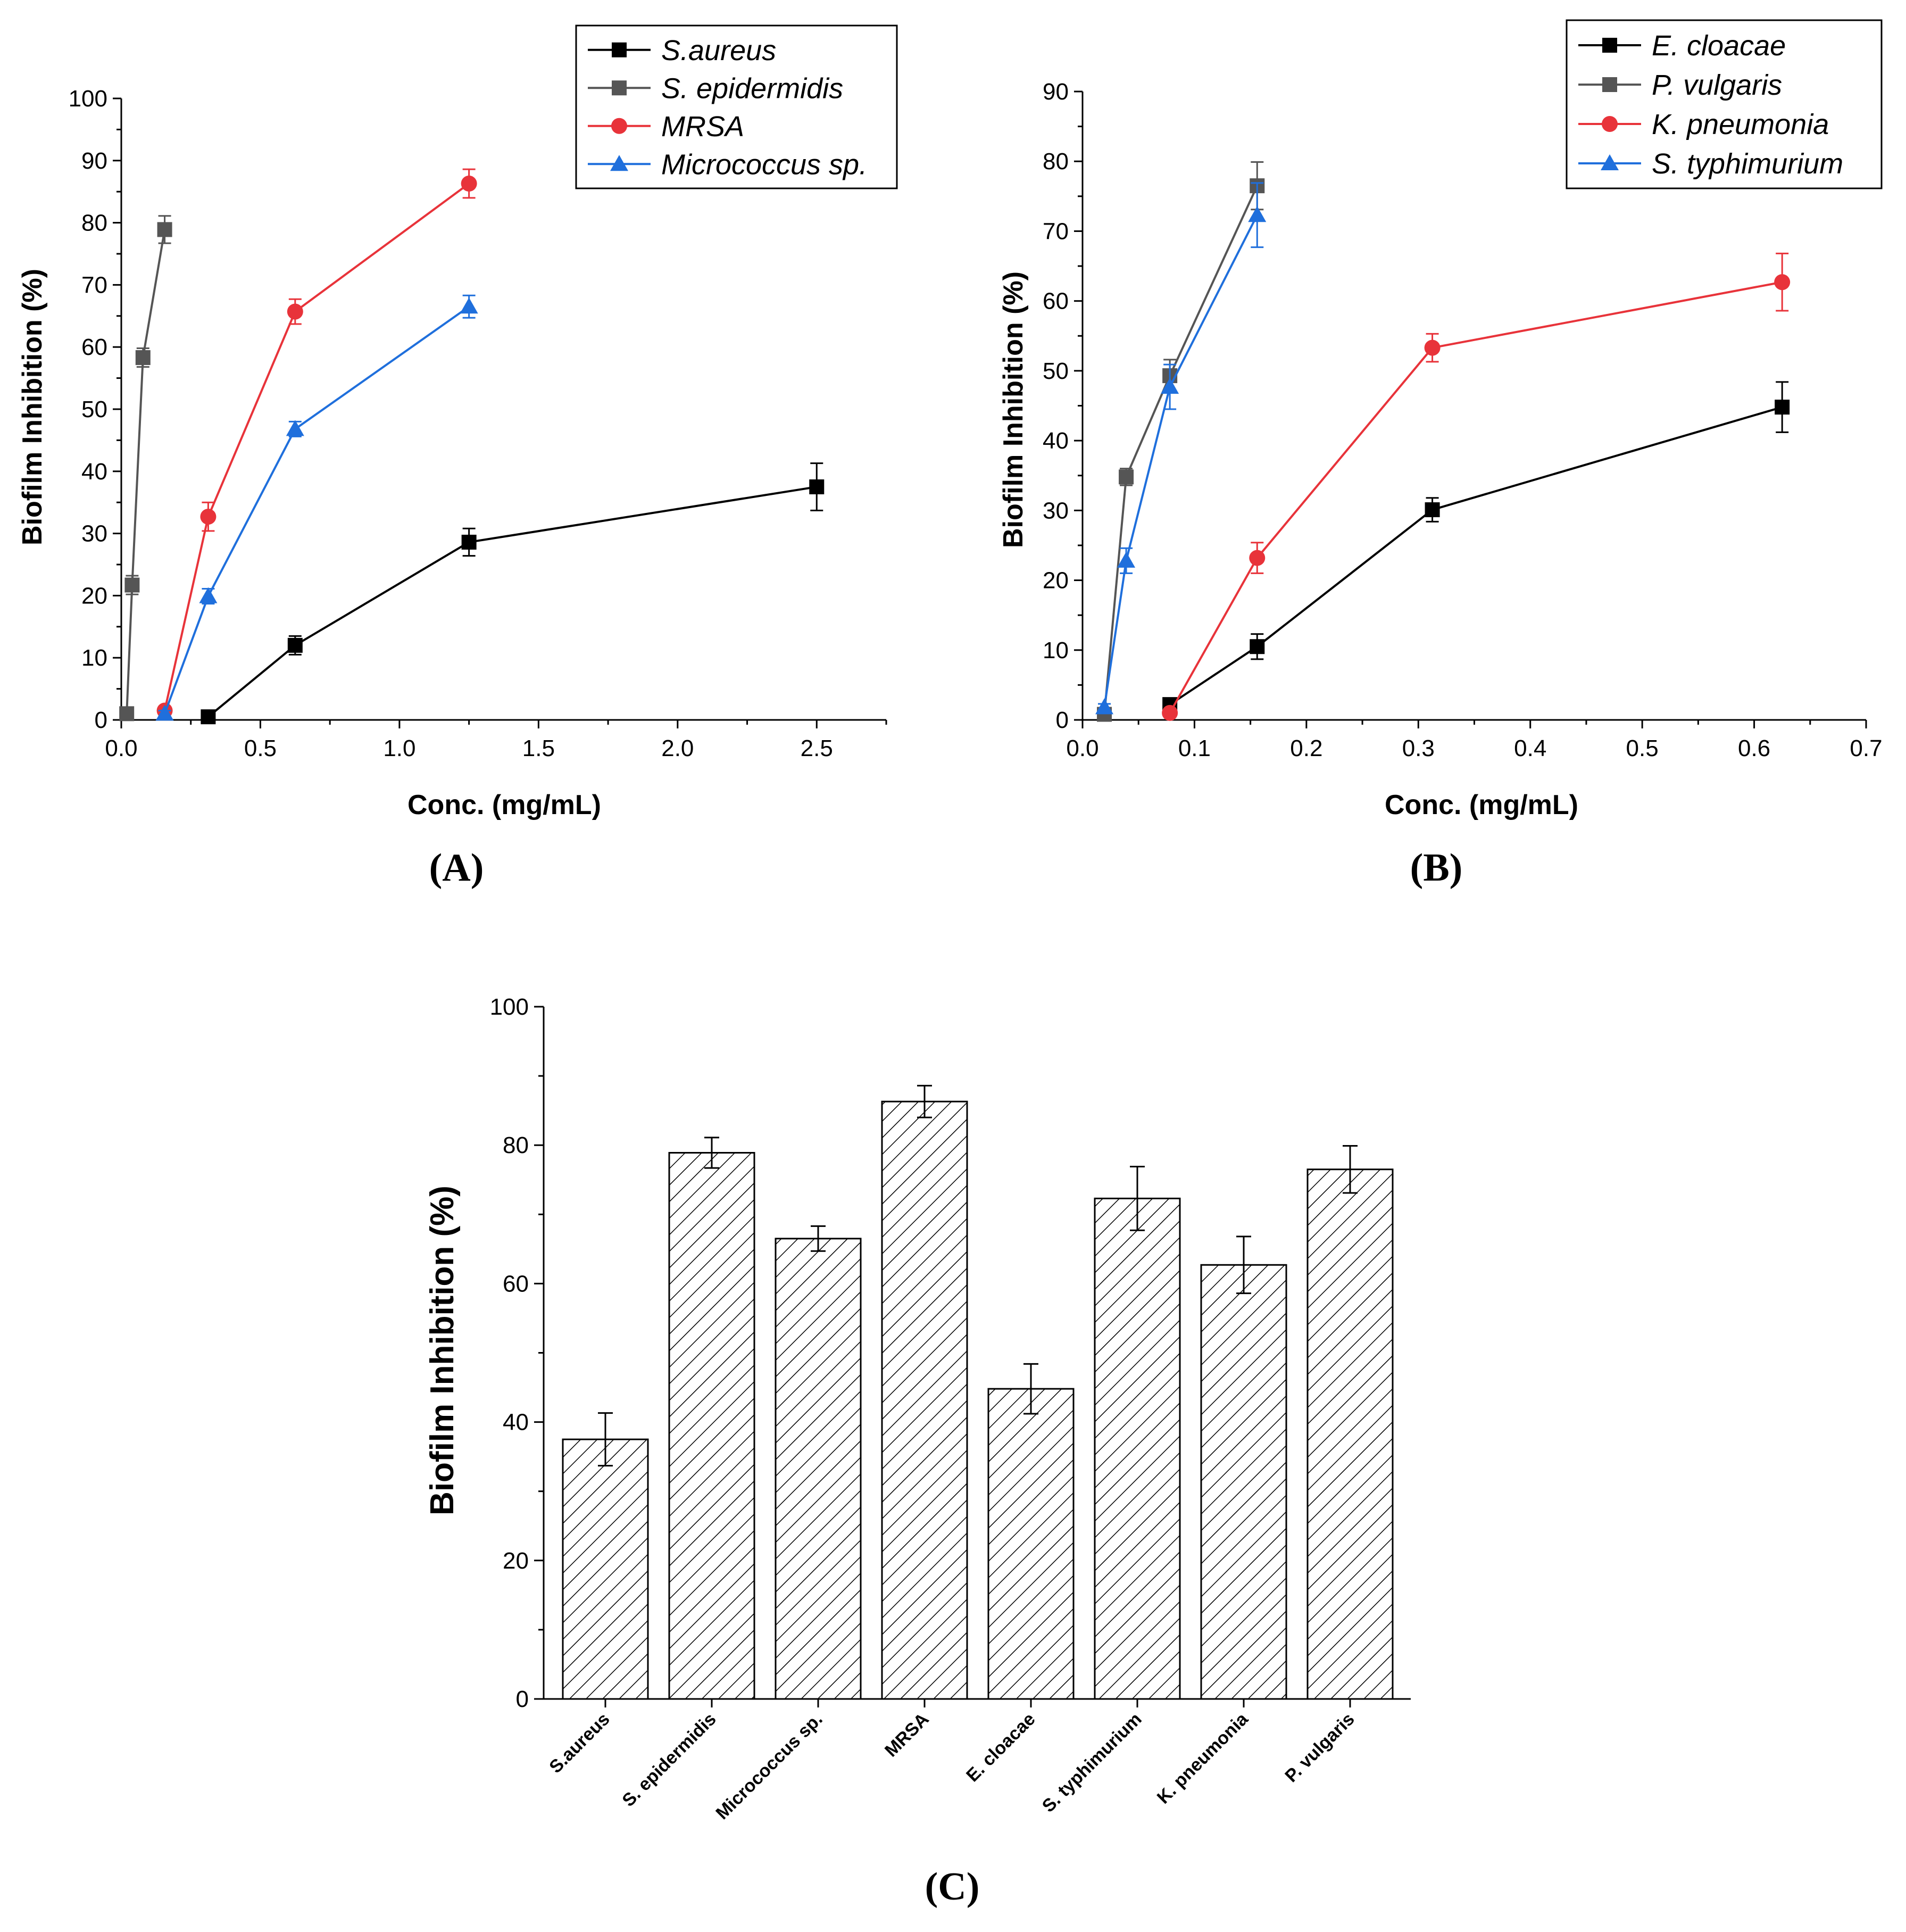 The height and width of the screenshot is (1932, 1906). Describe the element at coordinates (769, 1766) in the screenshot. I see `category-label-micrococcus-sp: Micrococcus sp.` at that location.